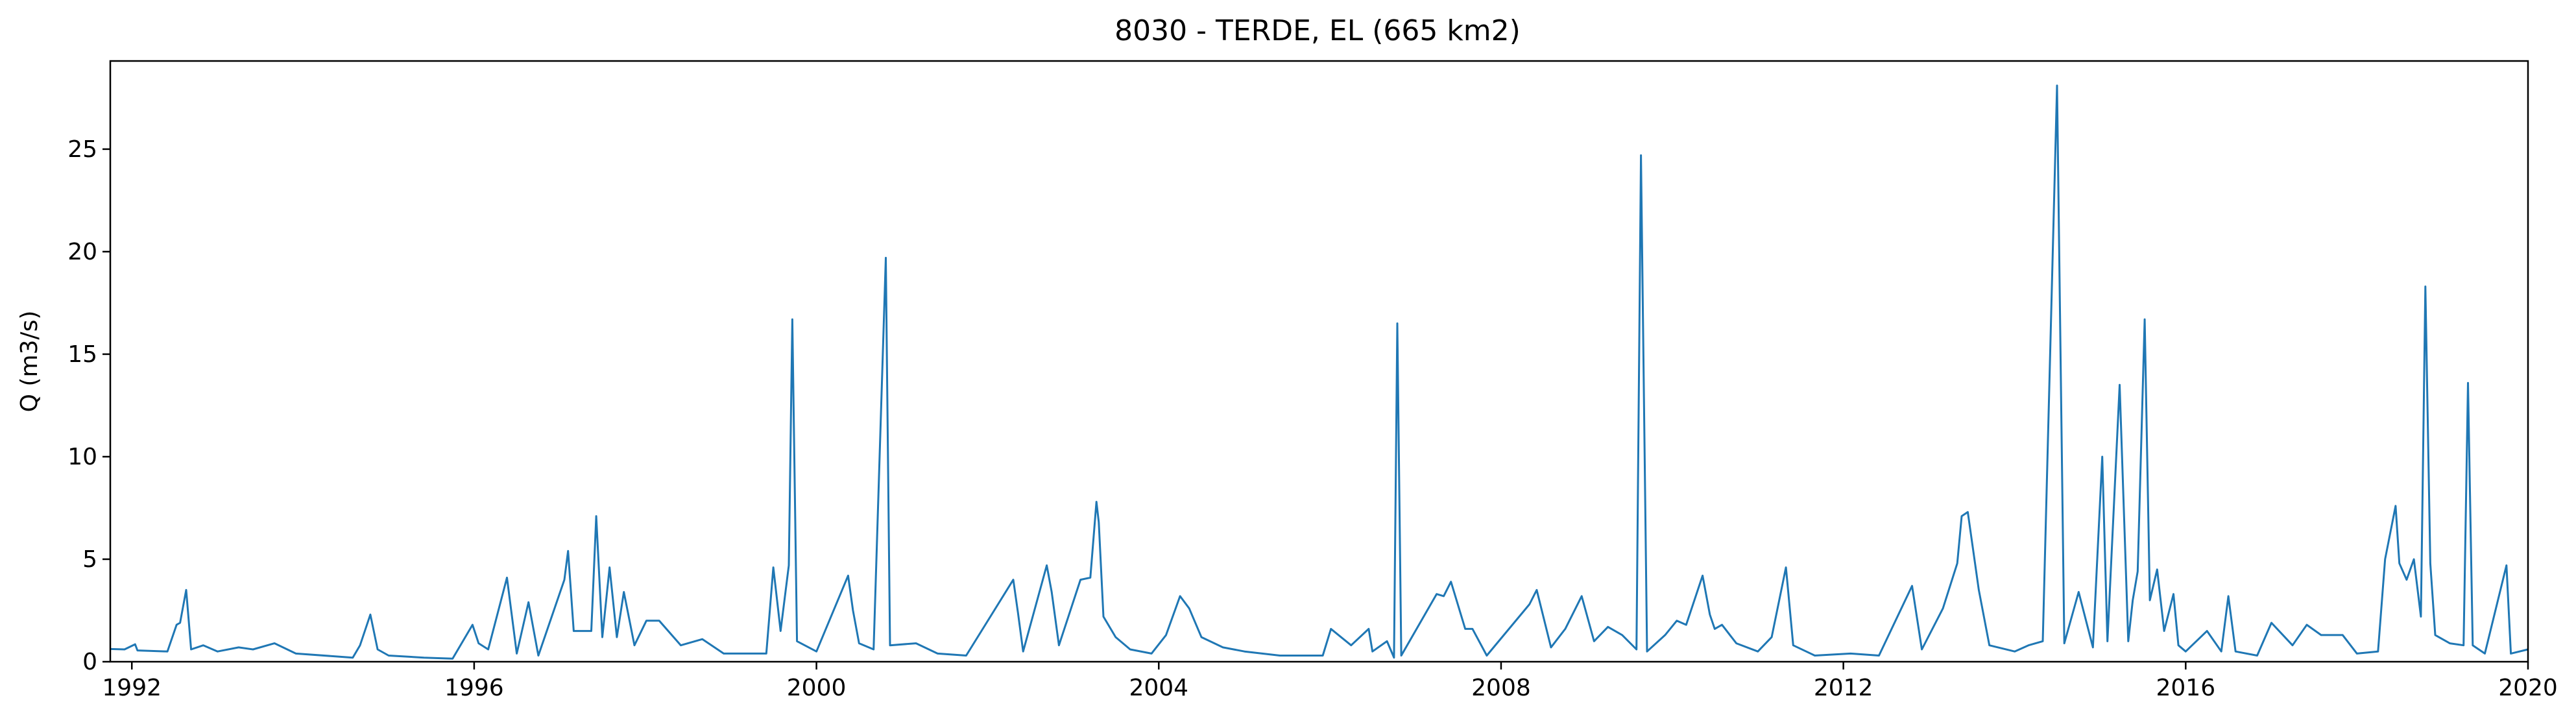  What do you see at coordinates (82, 149) in the screenshot?
I see `y-tick-label: 25` at bounding box center [82, 149].